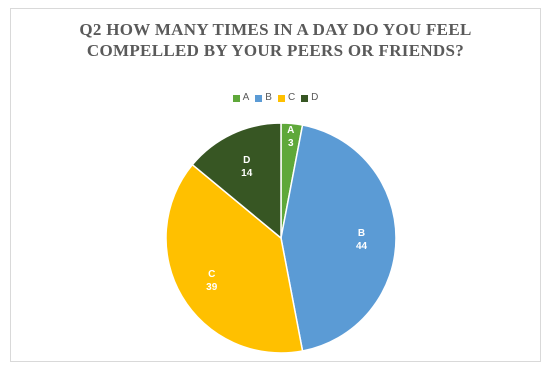  Describe the element at coordinates (212, 287) in the screenshot. I see `slice-value-label-c: 39` at that location.